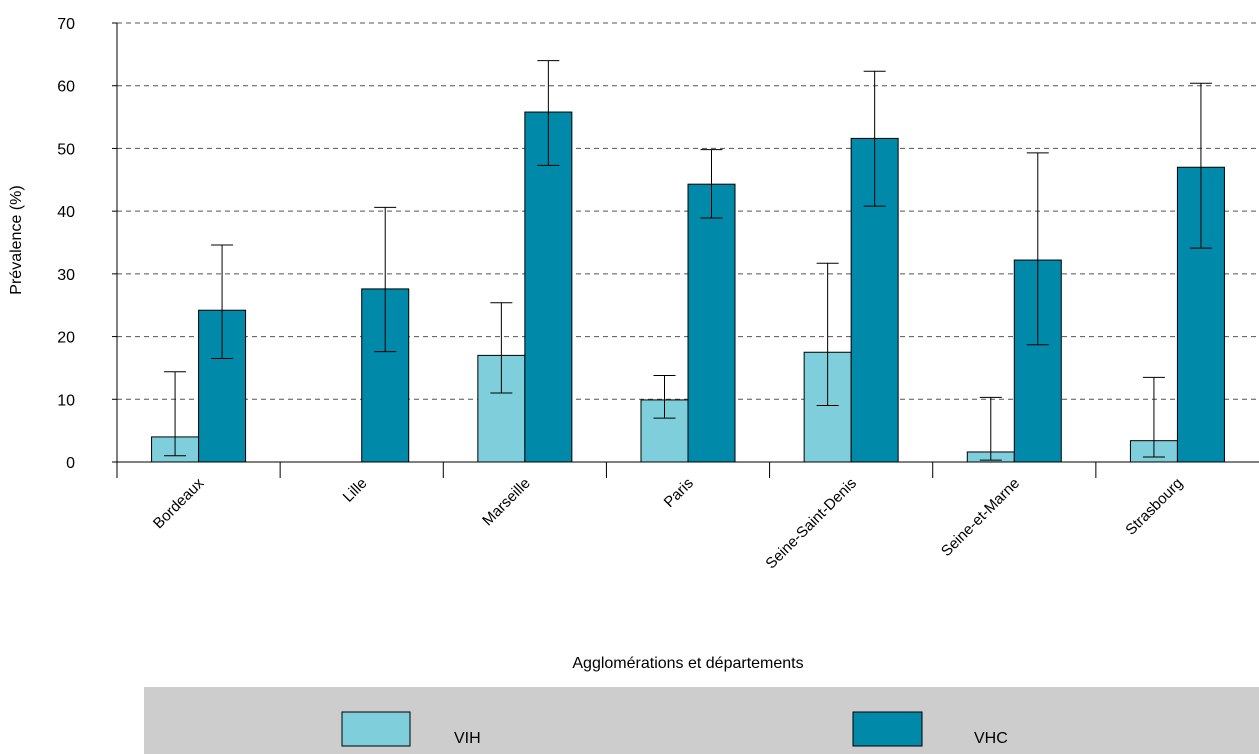 The width and height of the screenshot is (1259, 754). I want to click on y-tick-label: 20, so click(66, 338).